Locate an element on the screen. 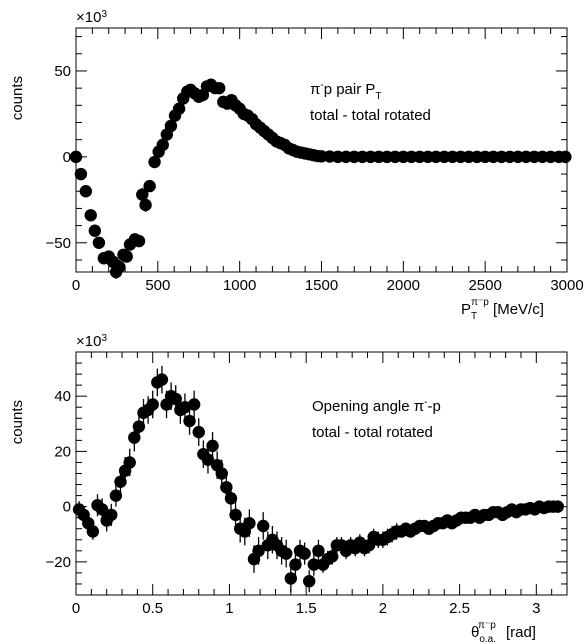 The image size is (587, 642). y-tick-label: 0 is located at coordinates (67, 507).